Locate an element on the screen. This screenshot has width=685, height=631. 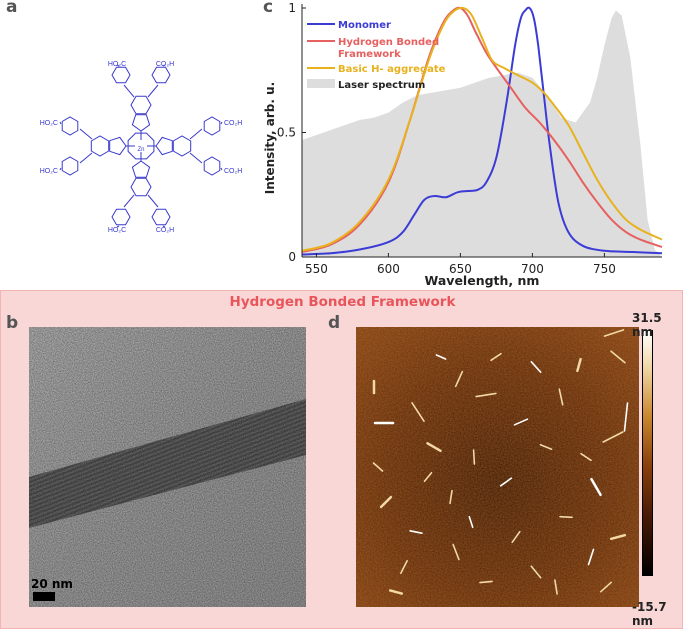
metal-label: Zn is located at coordinates (140, 150).